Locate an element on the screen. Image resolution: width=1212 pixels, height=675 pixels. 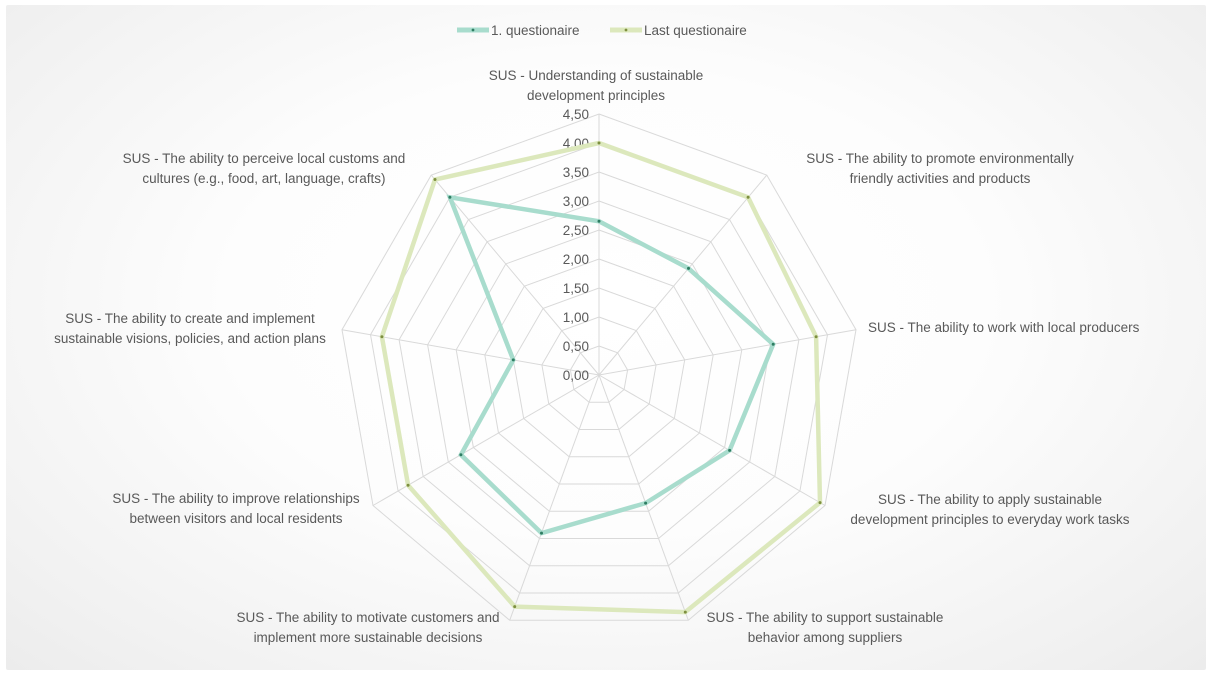
tick-label: 1,00 is located at coordinates (576, 317).